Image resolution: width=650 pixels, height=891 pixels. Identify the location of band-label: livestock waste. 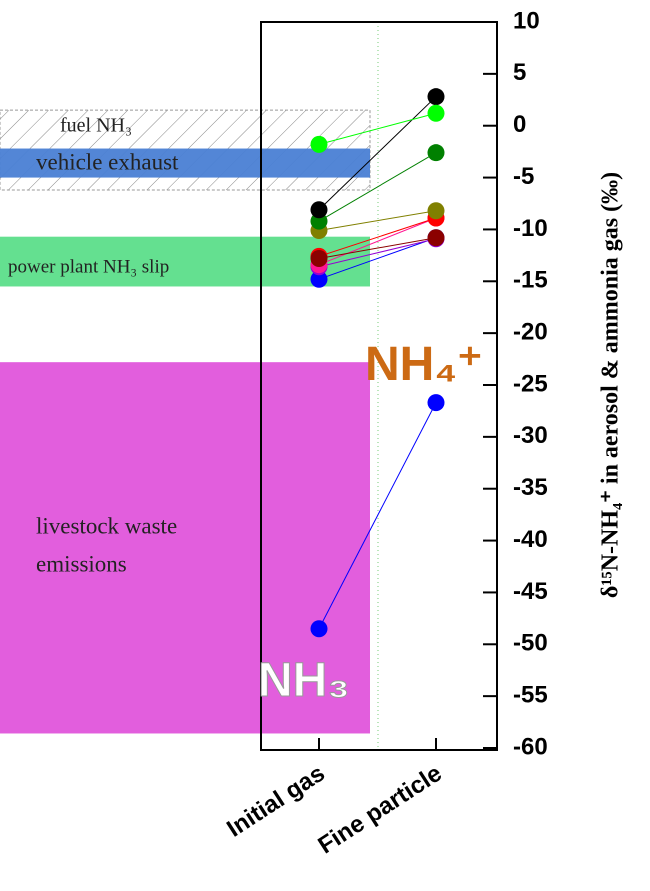
(106, 525).